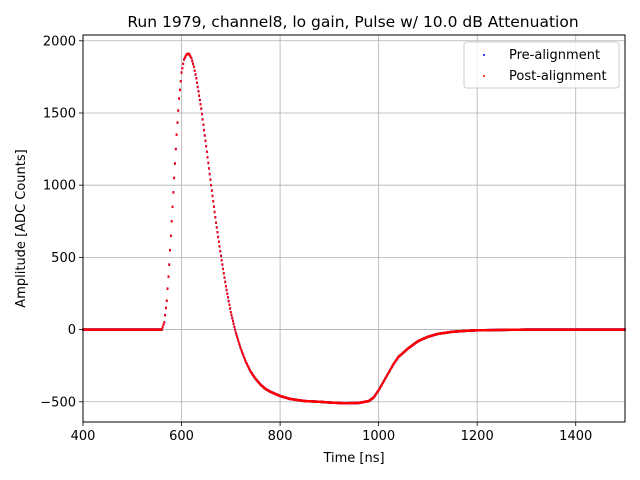  I want to click on x-tick-label: 1000, so click(378, 436).